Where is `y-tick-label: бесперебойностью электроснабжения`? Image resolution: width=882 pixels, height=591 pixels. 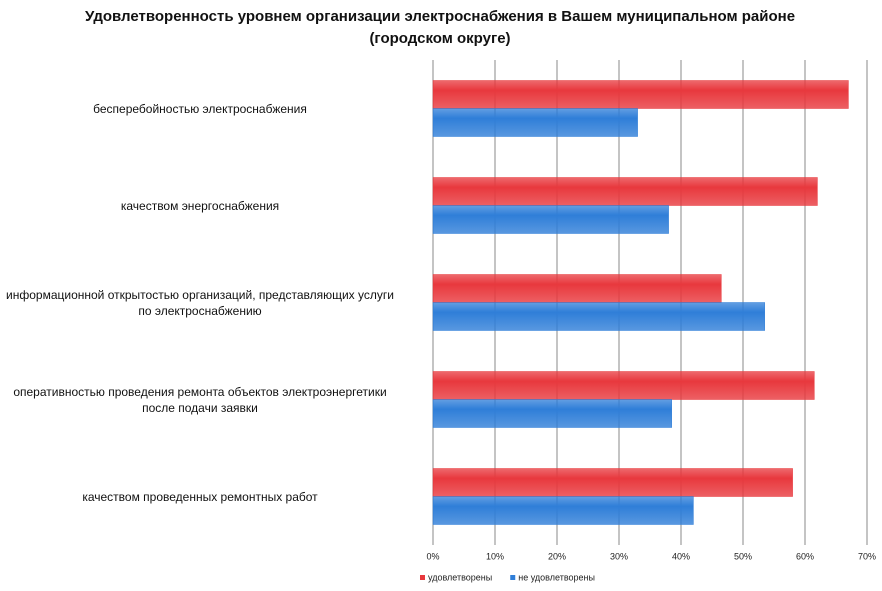
y-tick-label: бесперебойностью электроснабжения is located at coordinates (200, 108).